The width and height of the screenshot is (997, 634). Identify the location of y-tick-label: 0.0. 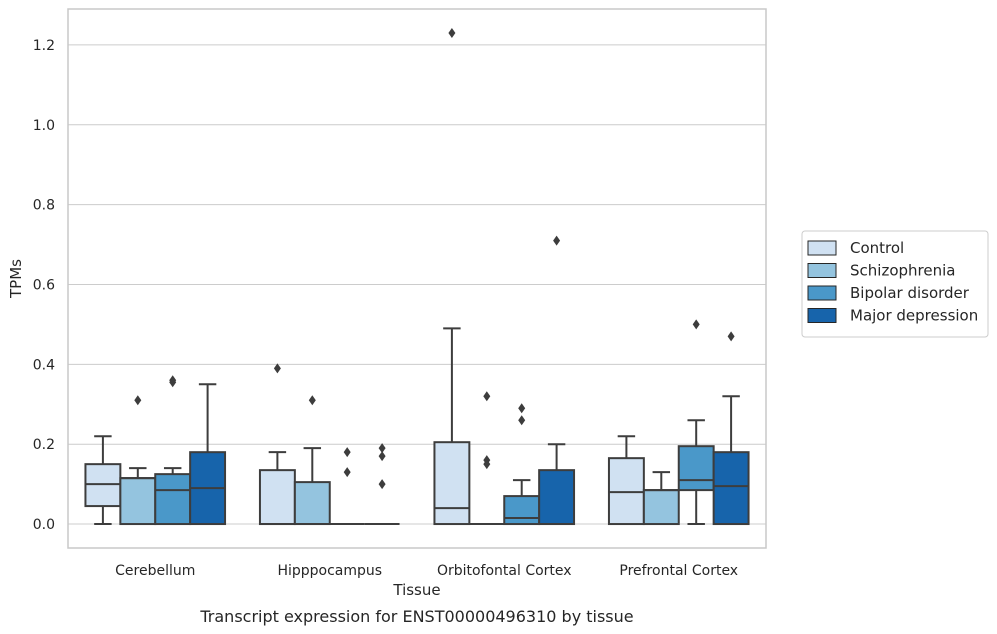
(44, 525).